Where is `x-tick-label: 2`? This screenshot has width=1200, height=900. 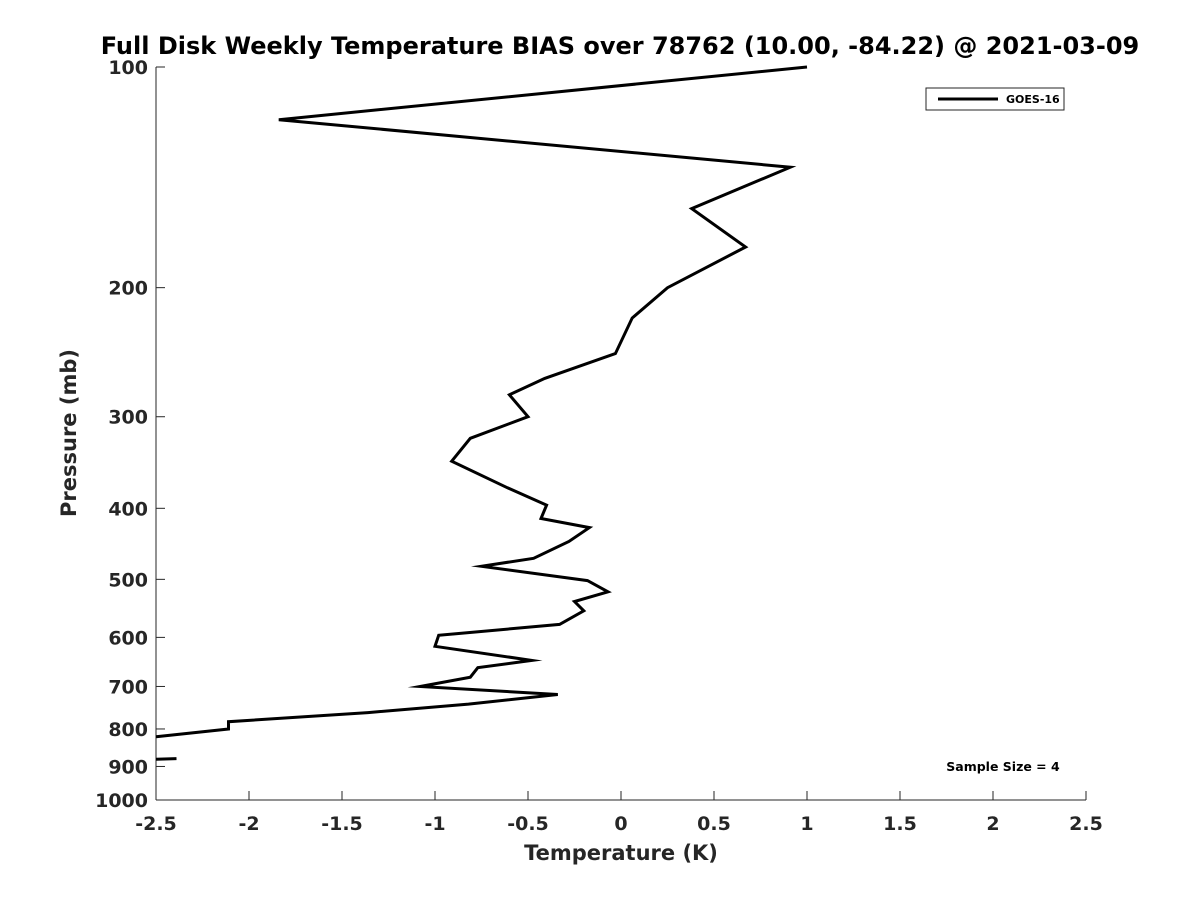
x-tick-label: 2 is located at coordinates (992, 824).